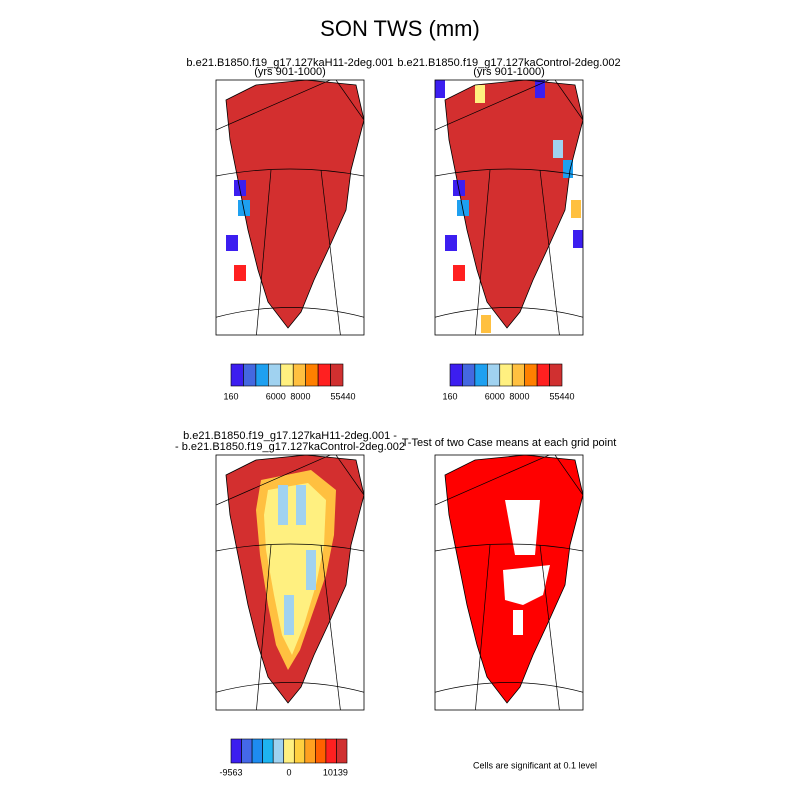  What do you see at coordinates (290, 72) in the screenshot?
I see `panel-title: (yrs 901-1000)` at bounding box center [290, 72].